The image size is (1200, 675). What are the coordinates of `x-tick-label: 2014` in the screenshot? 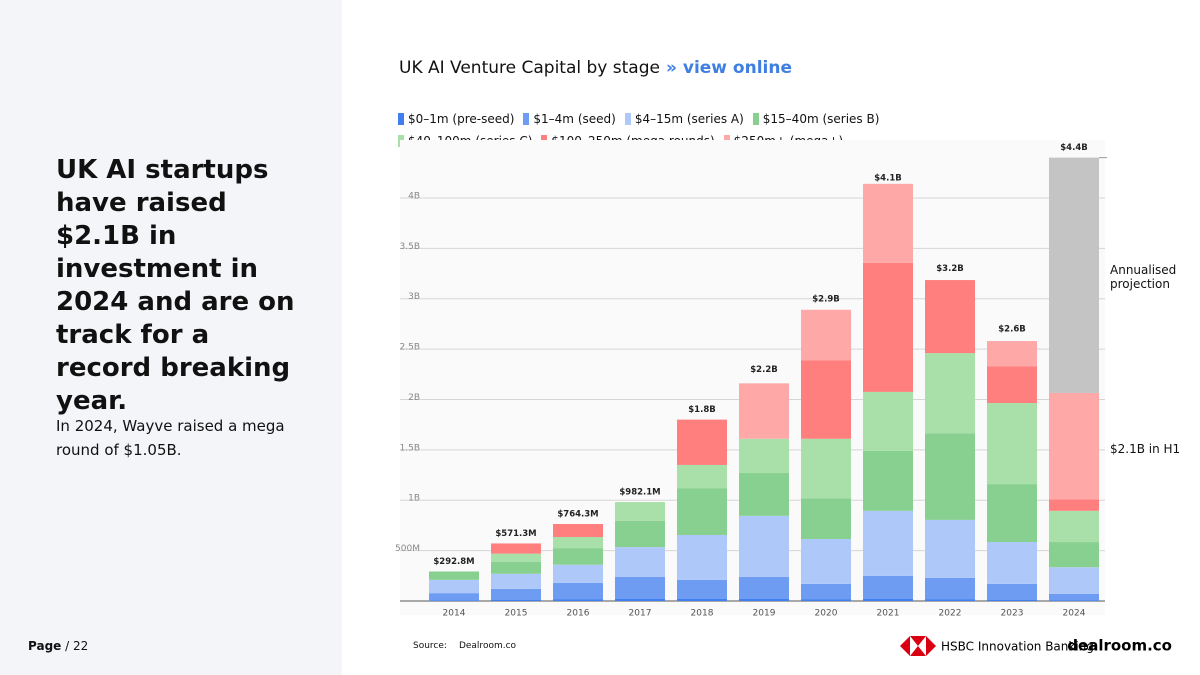 It's located at (454, 614).